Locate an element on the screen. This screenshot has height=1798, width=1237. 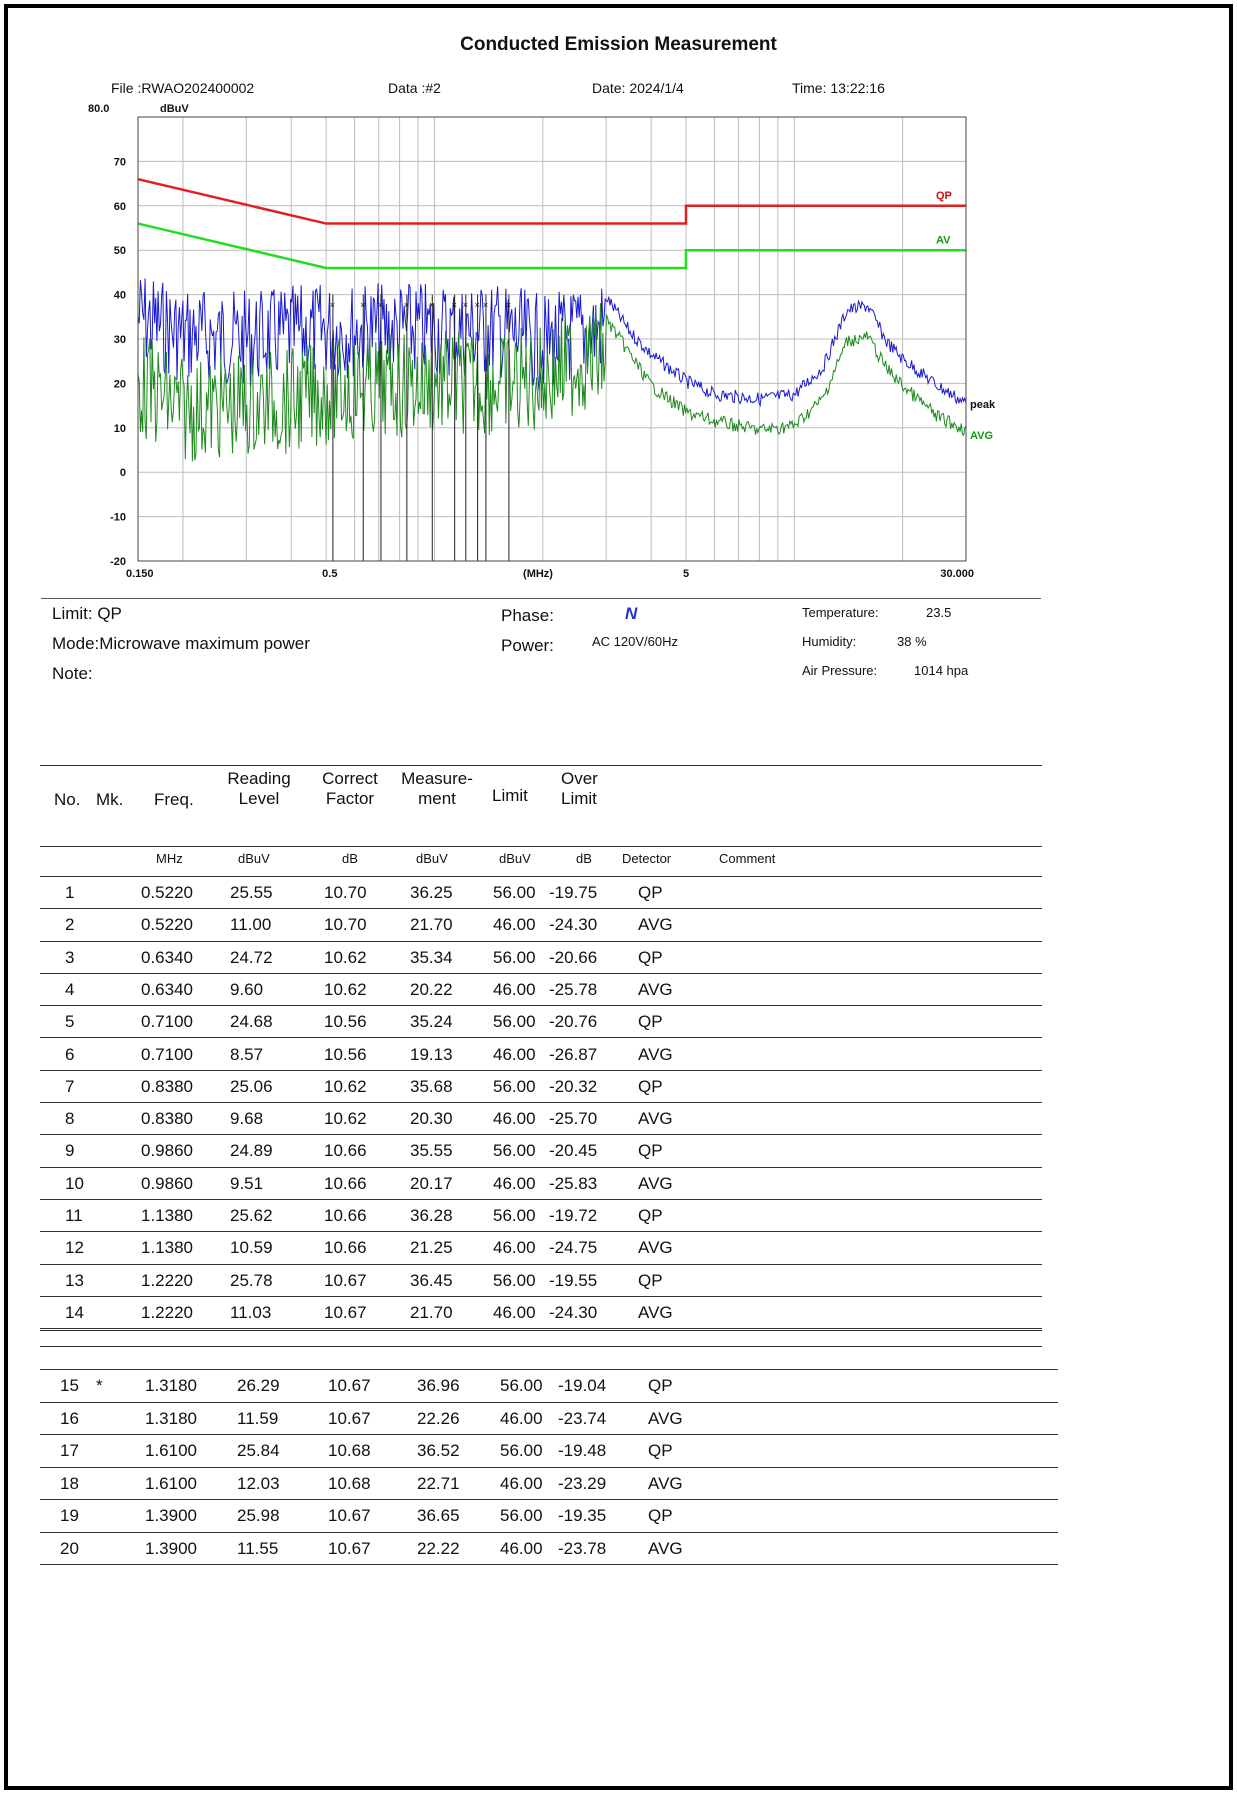
table-cell: 12 is located at coordinates (74, 1248).